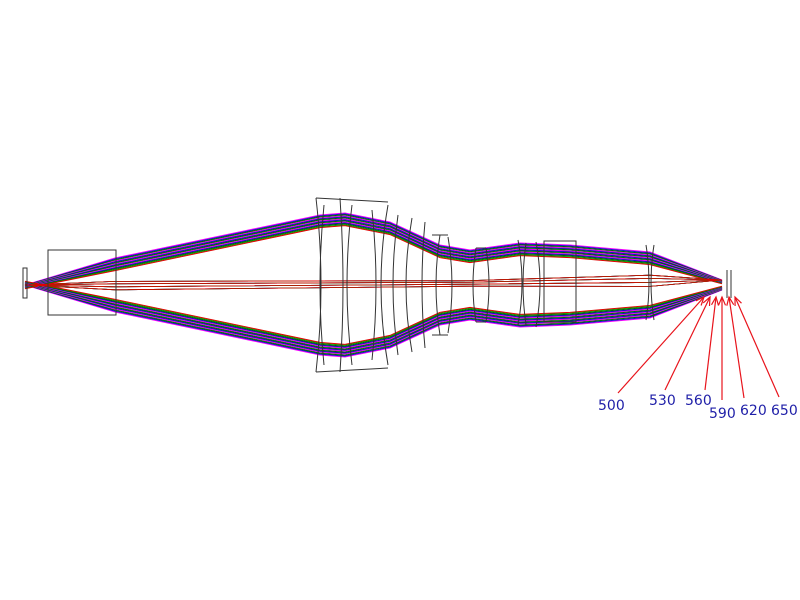 Image resolution: width=800 pixels, height=600 pixels. I want to click on lens-barrel, so click(560, 281).